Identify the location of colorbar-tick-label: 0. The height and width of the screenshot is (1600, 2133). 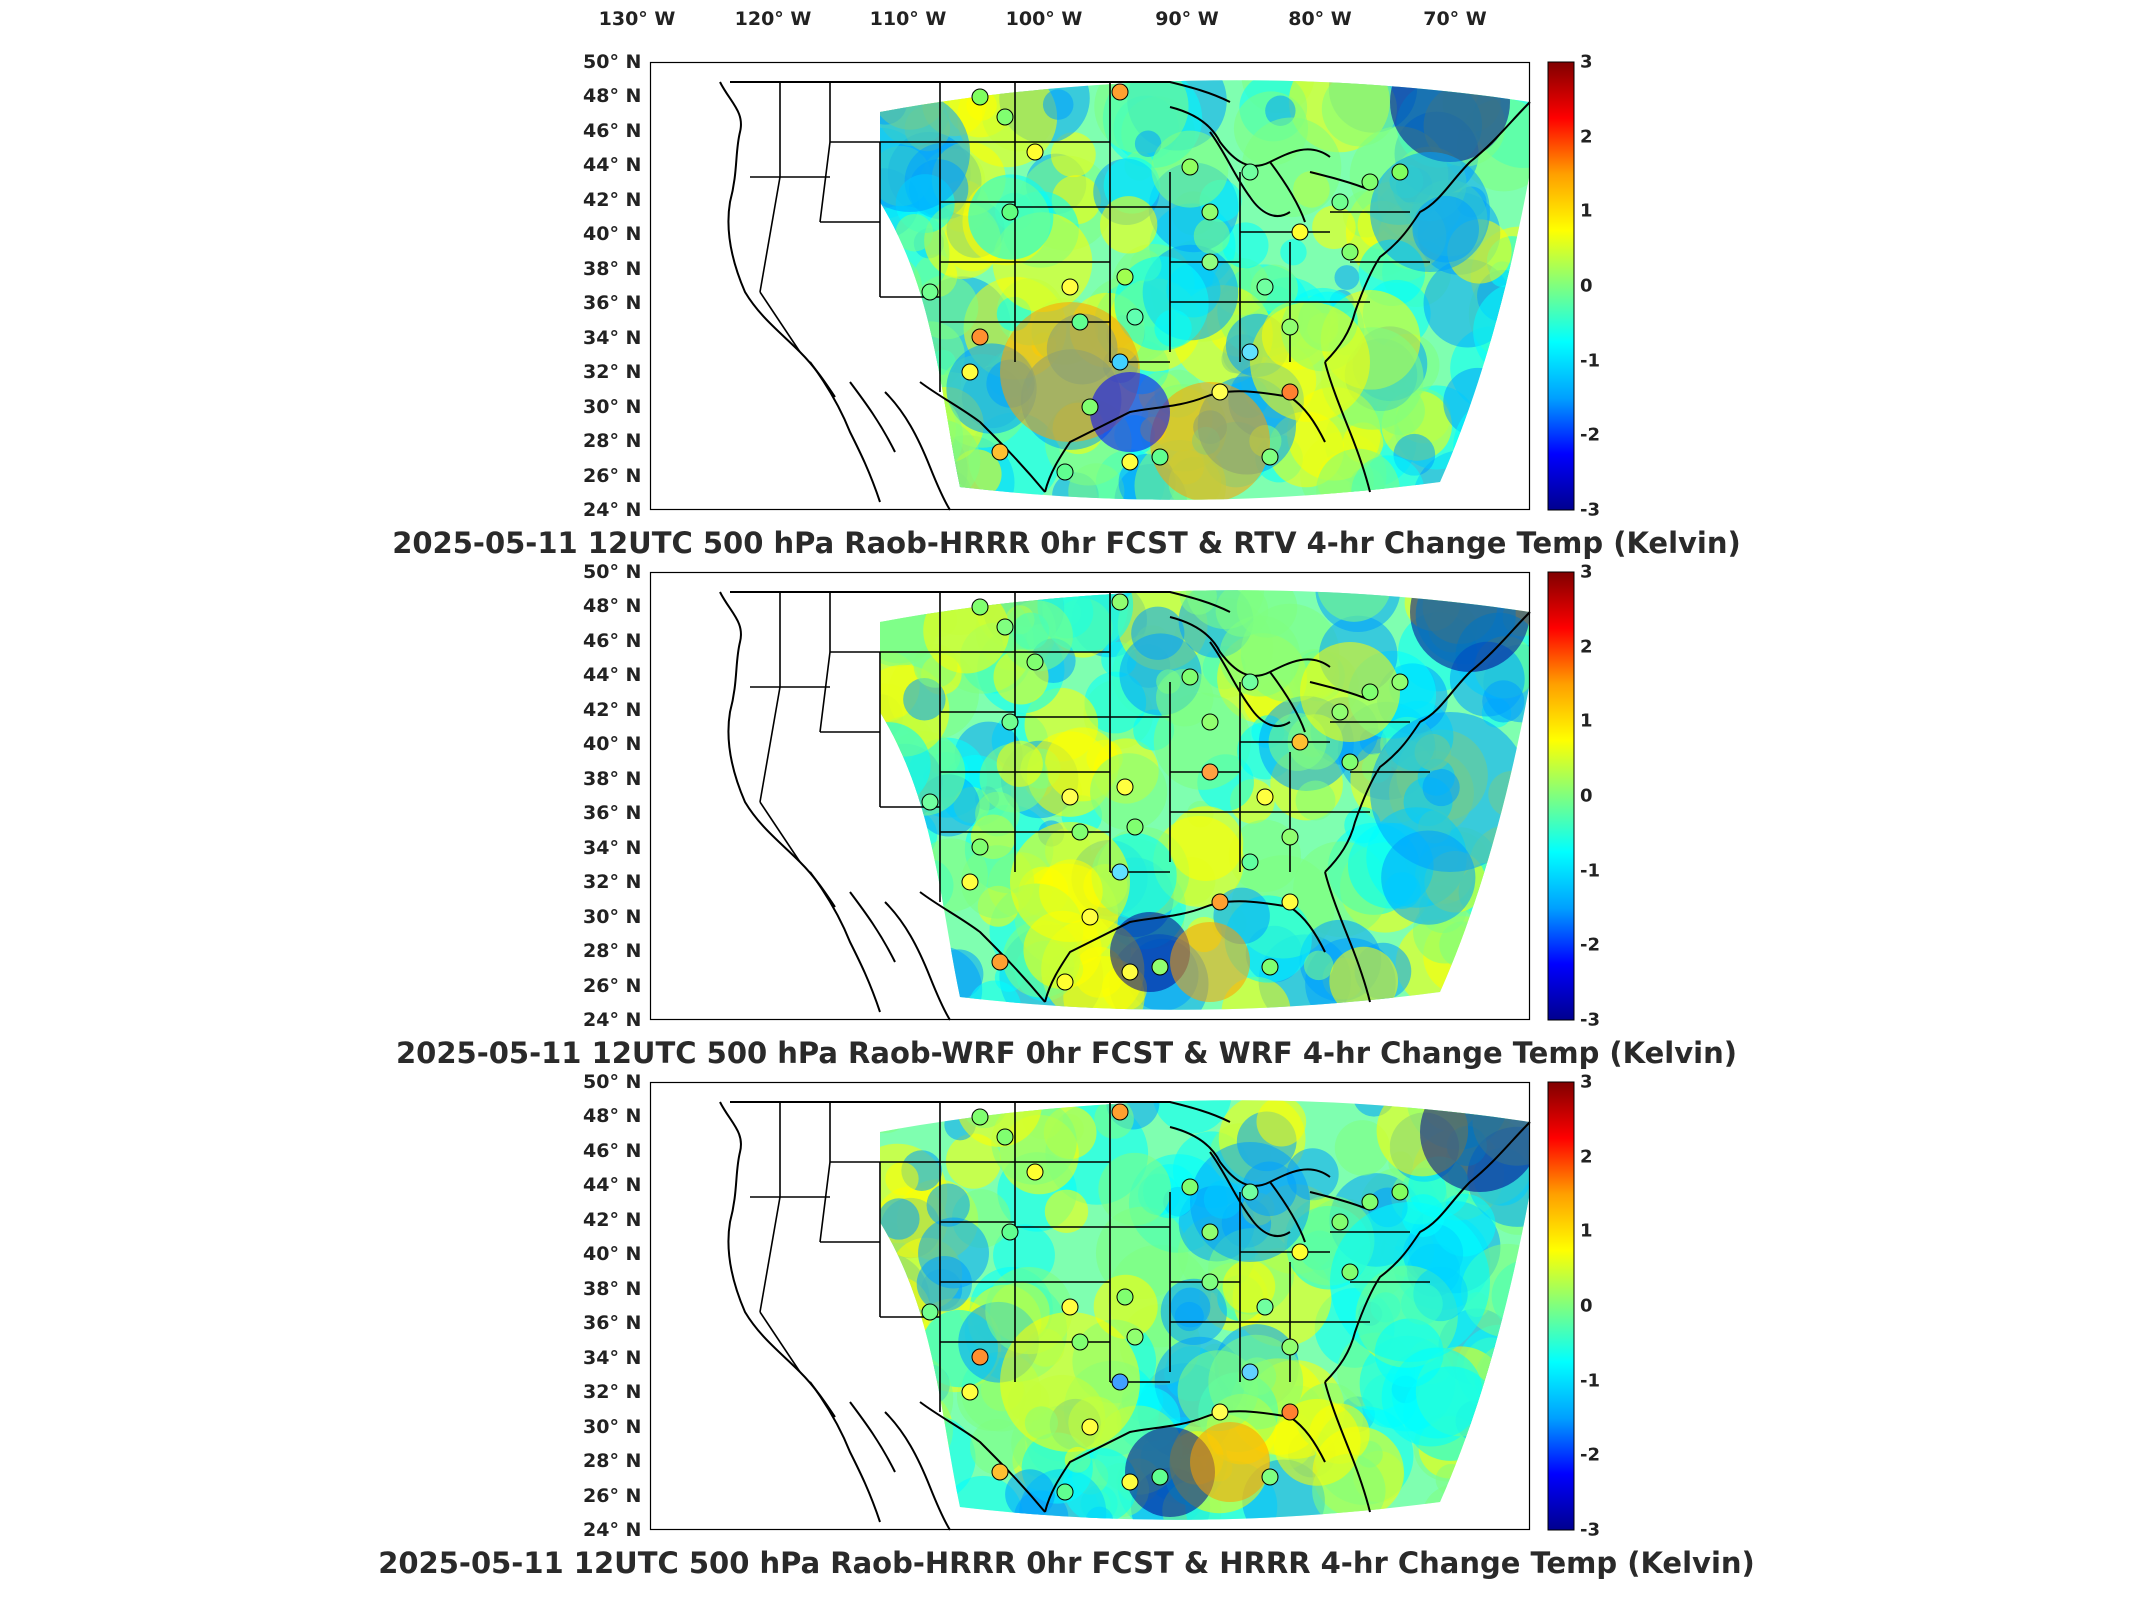
(1586, 796).